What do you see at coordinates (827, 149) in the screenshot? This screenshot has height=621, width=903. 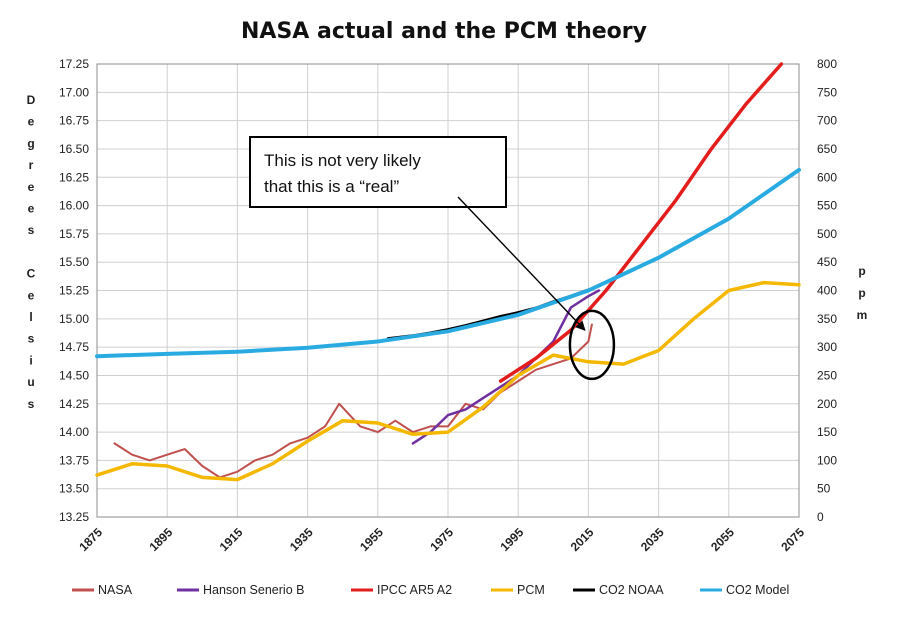 I see `right-tick-label: 650` at bounding box center [827, 149].